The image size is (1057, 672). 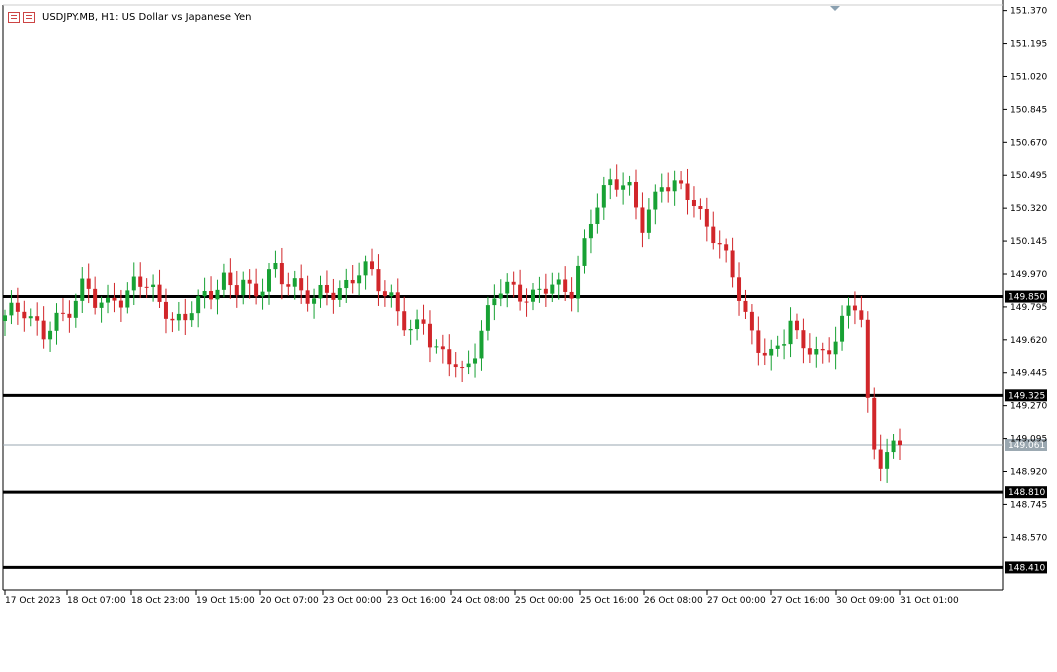 What do you see at coordinates (1028, 308) in the screenshot?
I see `y-tick-label: 149.795` at bounding box center [1028, 308].